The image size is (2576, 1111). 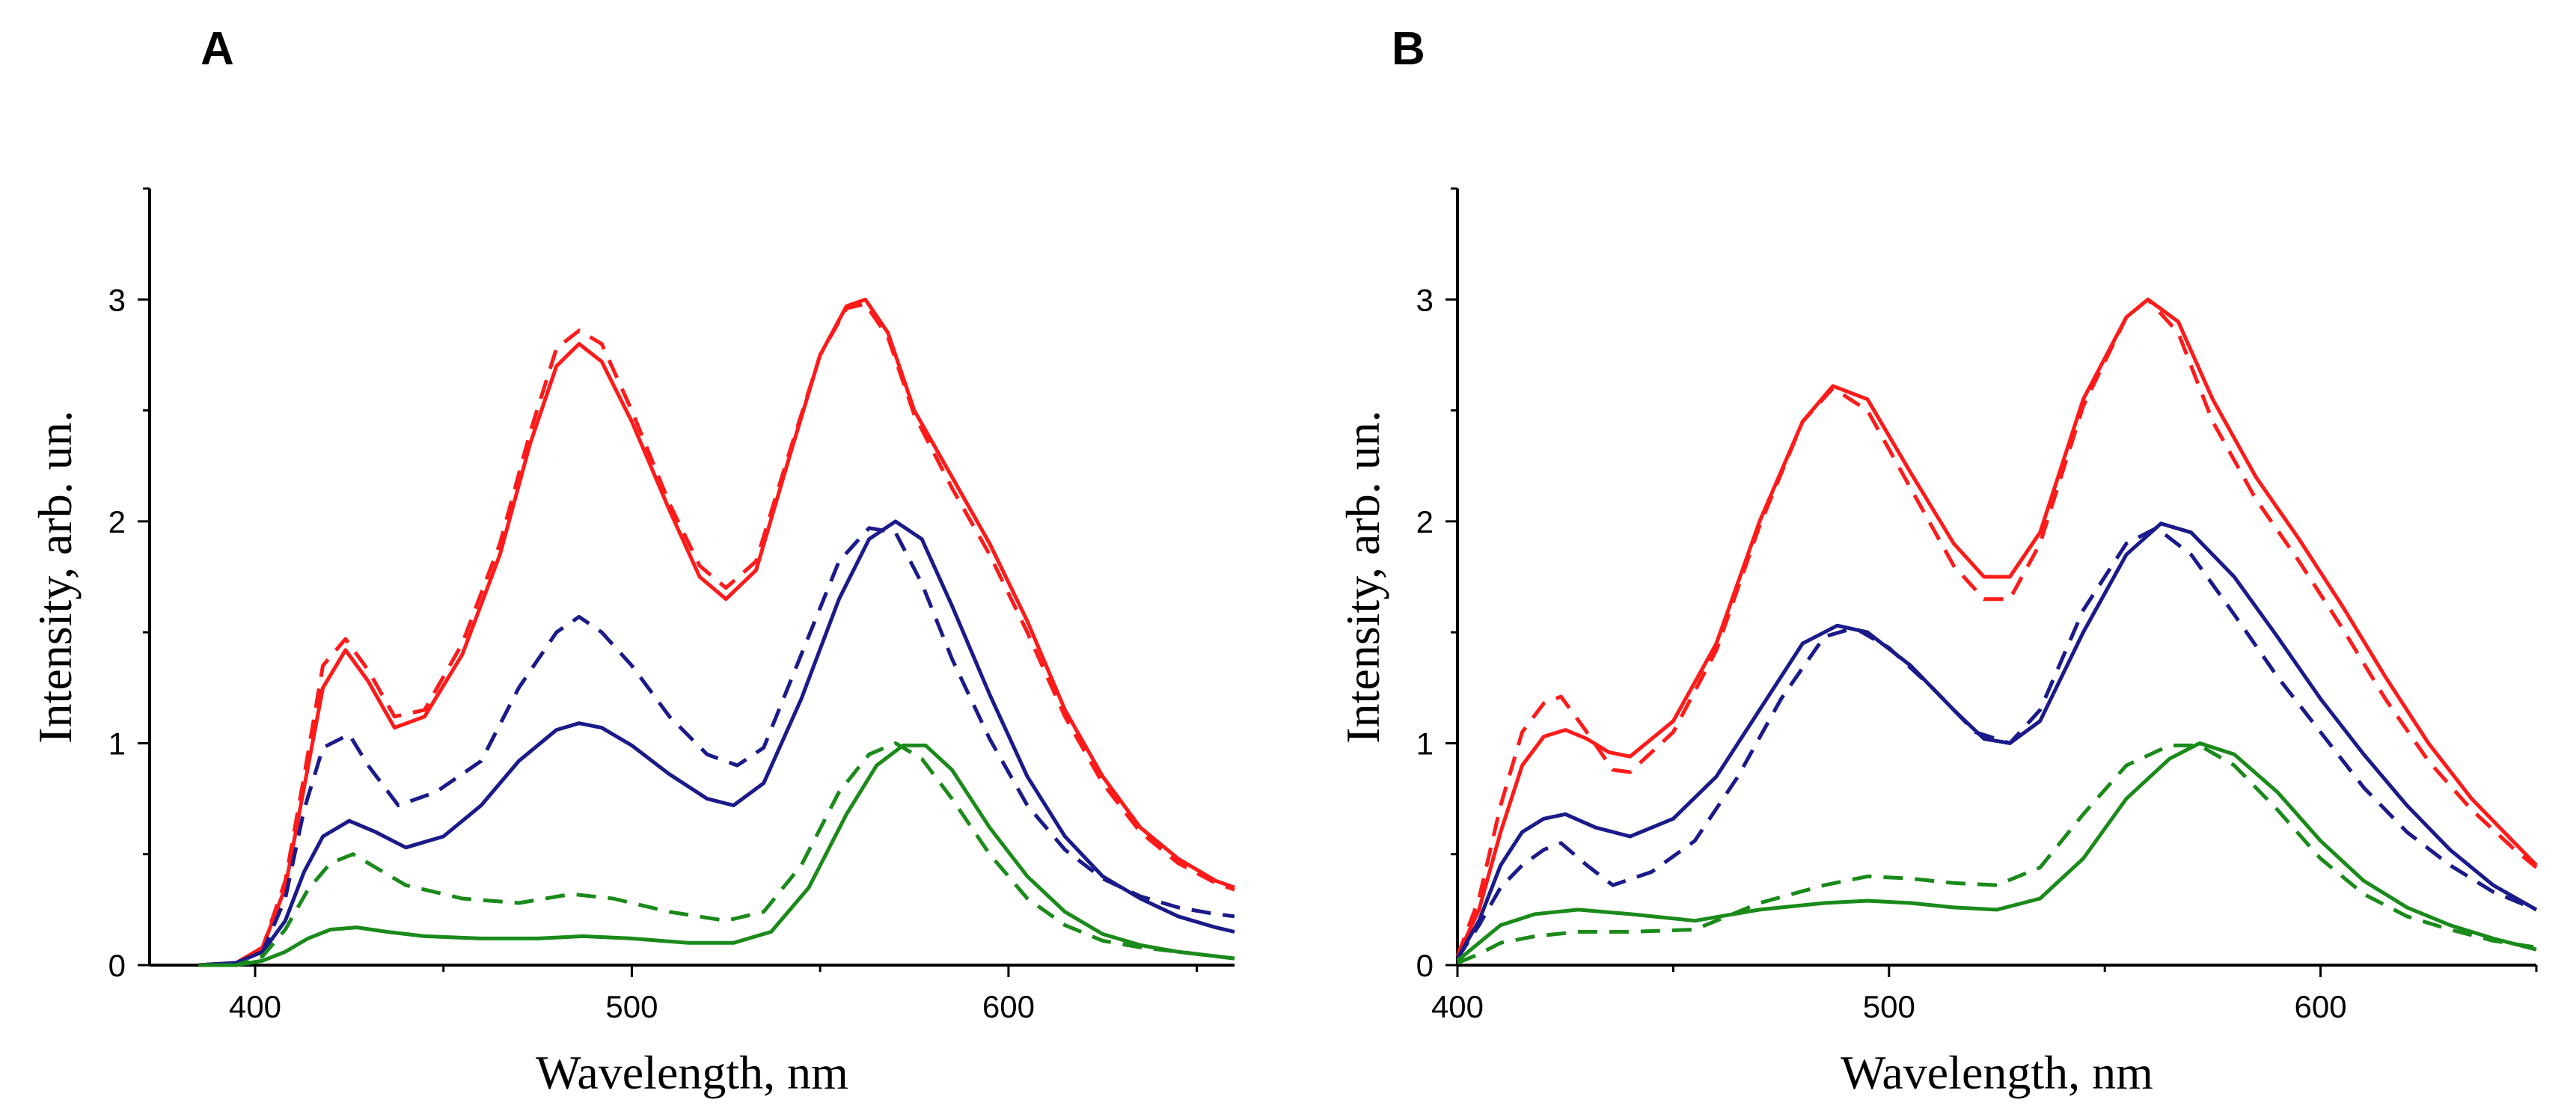 I want to click on panel-label-a: A, so click(x=217, y=49).